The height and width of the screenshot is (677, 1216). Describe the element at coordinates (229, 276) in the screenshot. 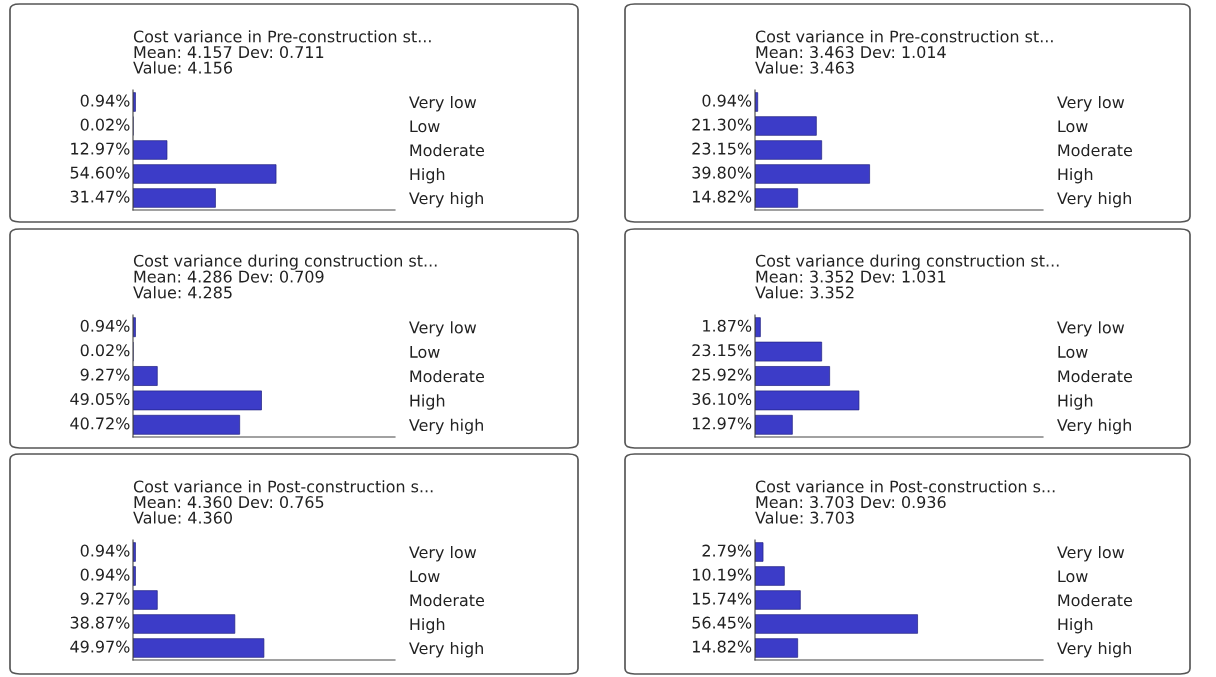

I see `chart-subtitle: Mean: 4.286 Dev: 0.709` at that location.